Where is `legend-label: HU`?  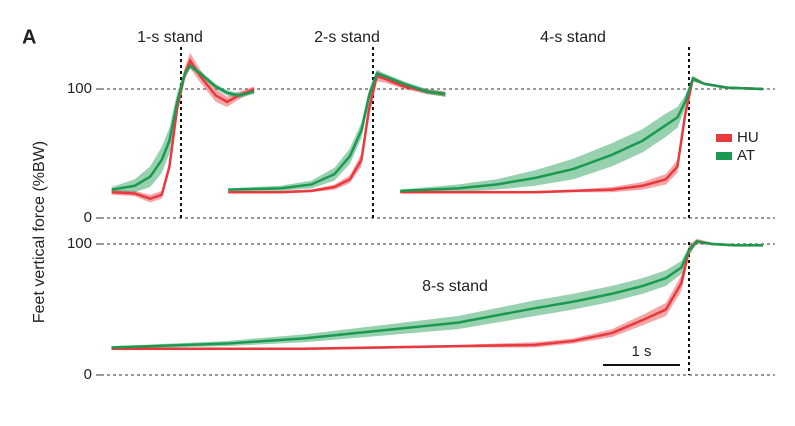 legend-label: HU is located at coordinates (748, 137).